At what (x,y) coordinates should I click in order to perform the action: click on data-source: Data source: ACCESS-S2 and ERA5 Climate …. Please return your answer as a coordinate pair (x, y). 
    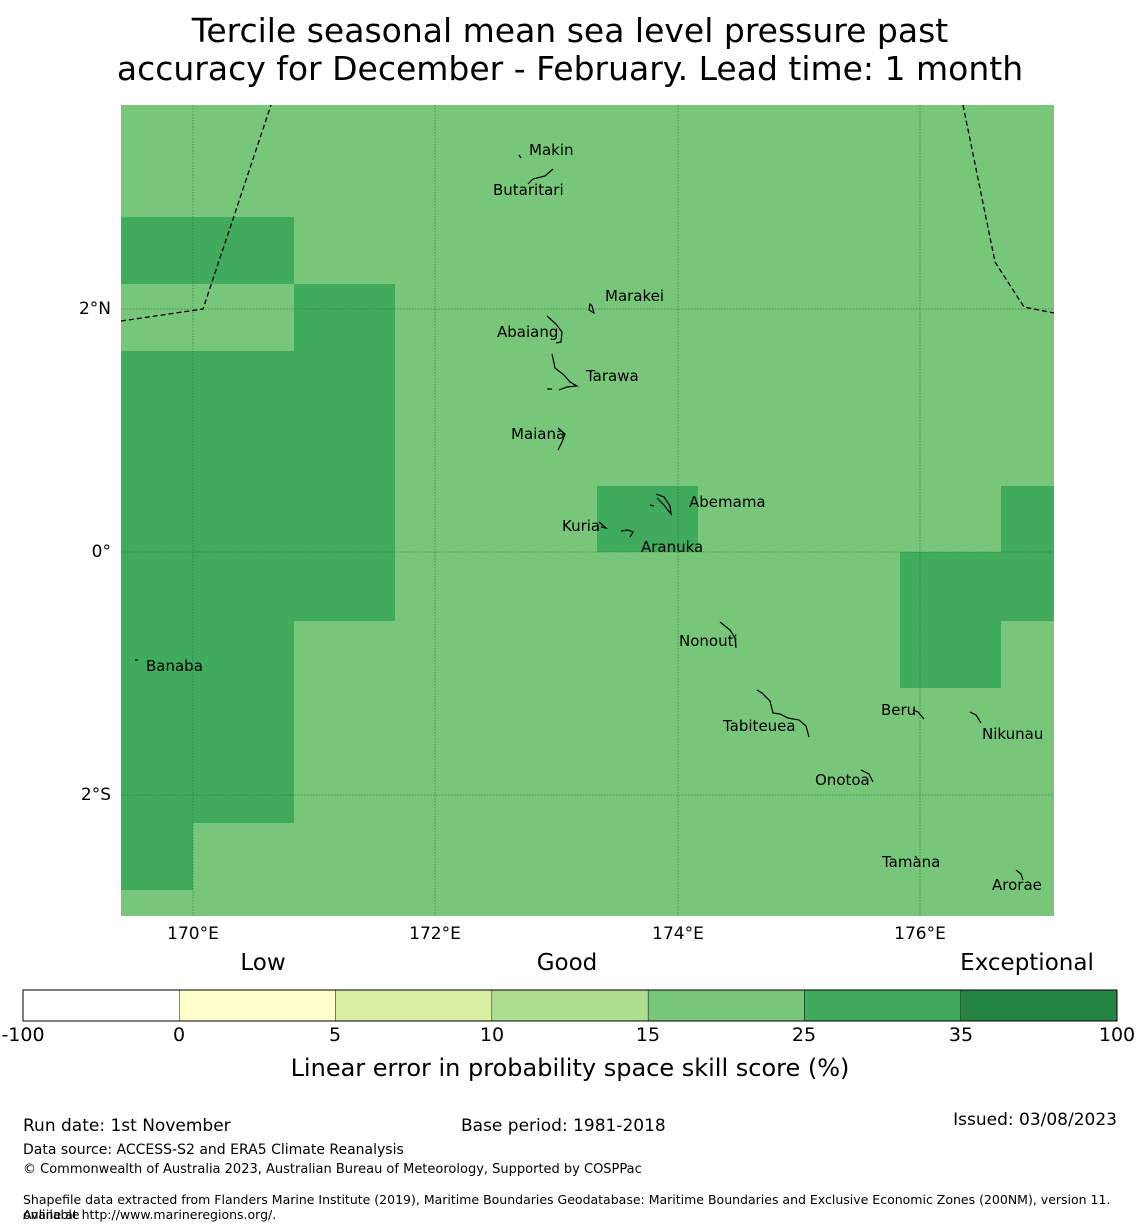
    Looking at the image, I should click on (213, 1150).